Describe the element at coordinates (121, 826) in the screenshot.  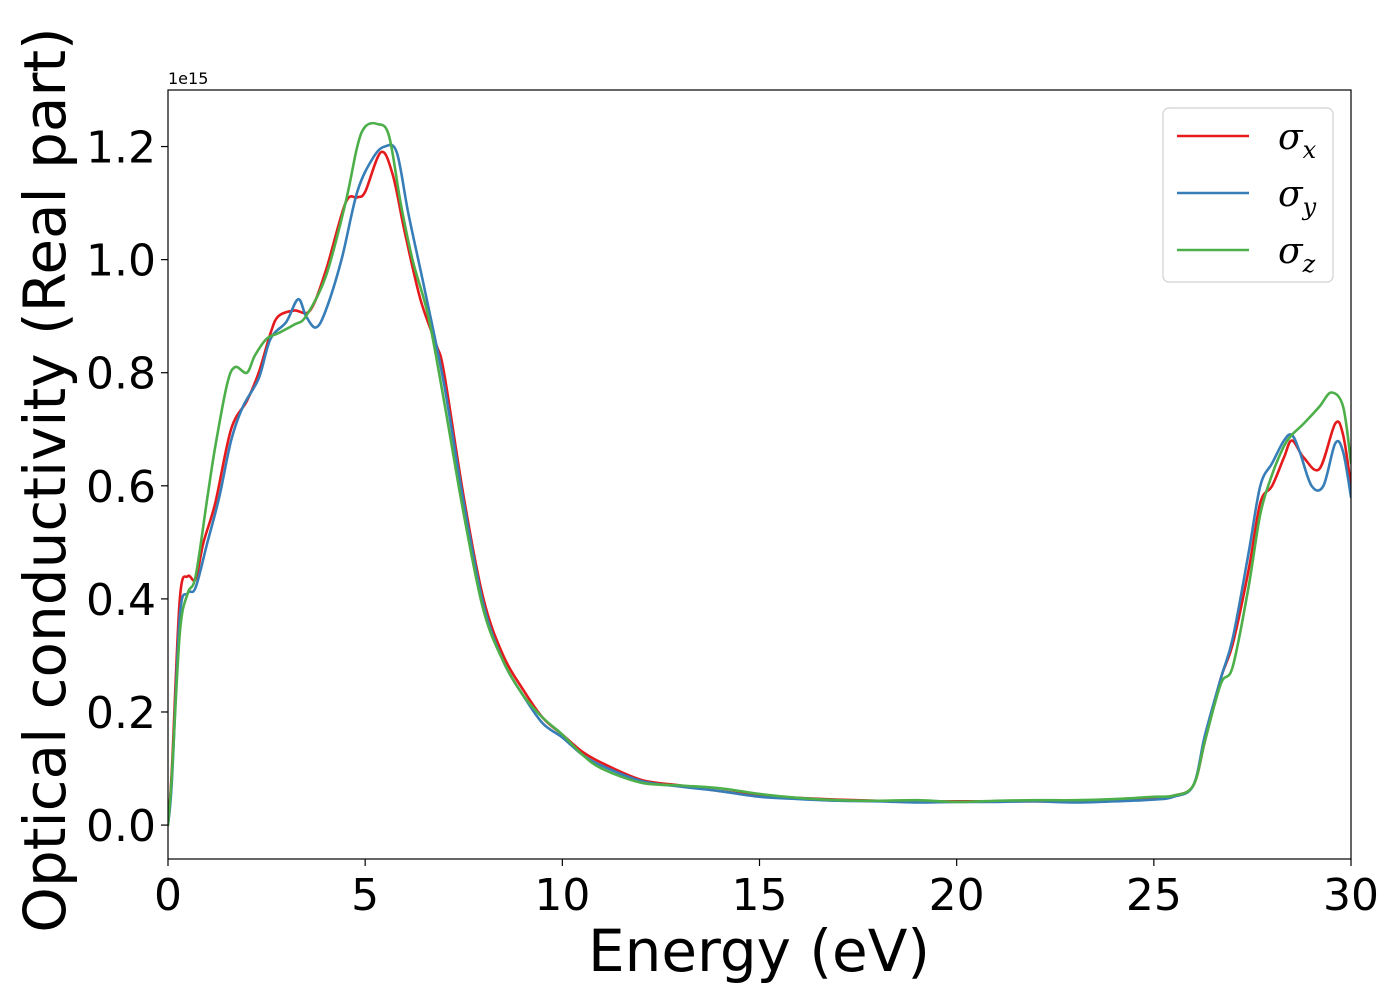
I see `y-tick-label: 0.0` at that location.